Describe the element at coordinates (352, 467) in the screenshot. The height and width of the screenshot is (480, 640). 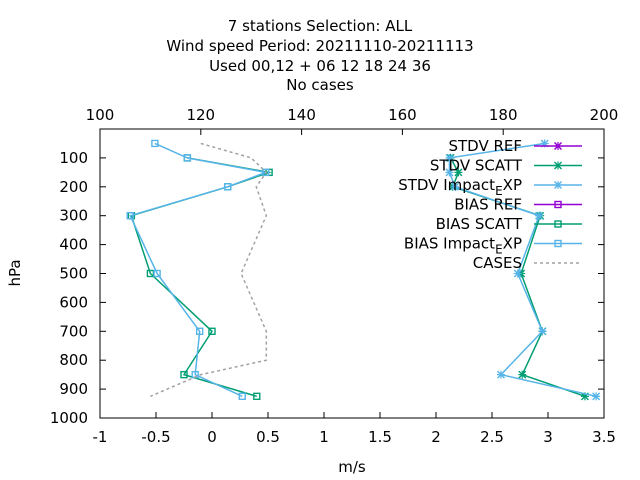
I see `x-axis-label: m/s` at that location.